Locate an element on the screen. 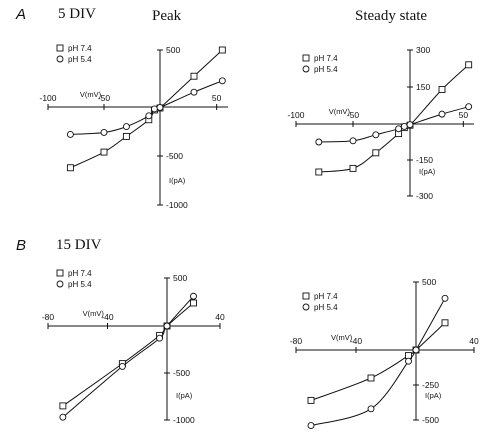 This screenshot has width=487, height=432. y-tick-label: 300 is located at coordinates (423, 50).